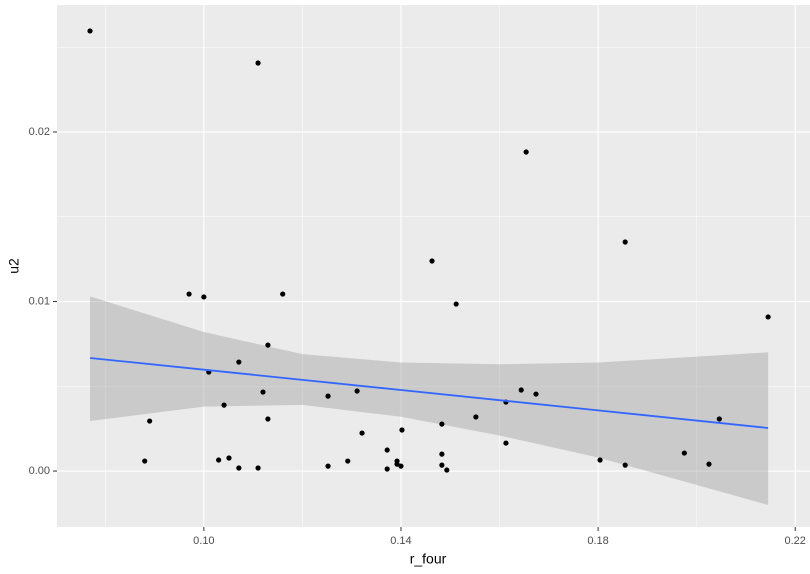 The width and height of the screenshot is (810, 574). Describe the element at coordinates (428, 559) in the screenshot. I see `x-axis-title: r_four` at that location.